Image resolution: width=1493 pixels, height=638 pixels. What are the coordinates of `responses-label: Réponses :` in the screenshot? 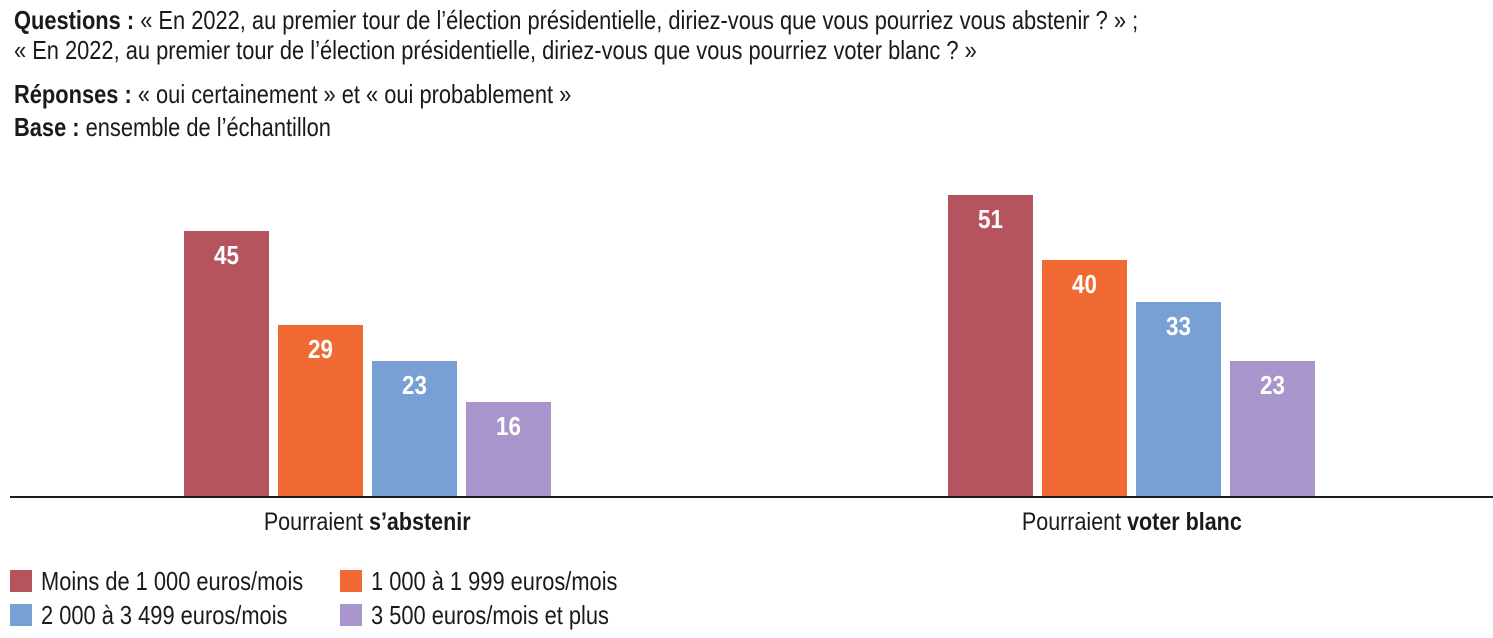 It's located at (73, 94).